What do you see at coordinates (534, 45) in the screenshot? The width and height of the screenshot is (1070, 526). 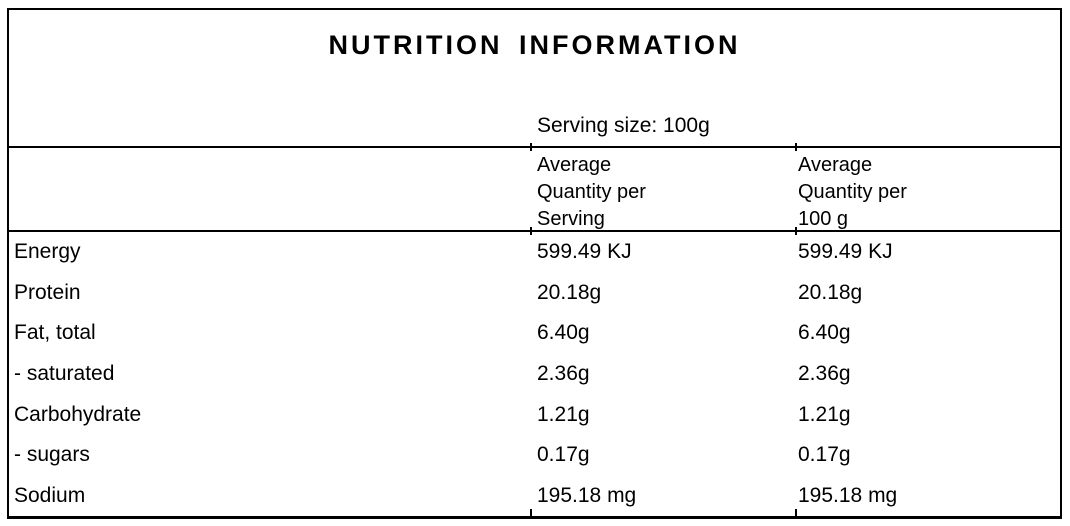 I see `panel-title: NUTRITION INFORMATION` at bounding box center [534, 45].